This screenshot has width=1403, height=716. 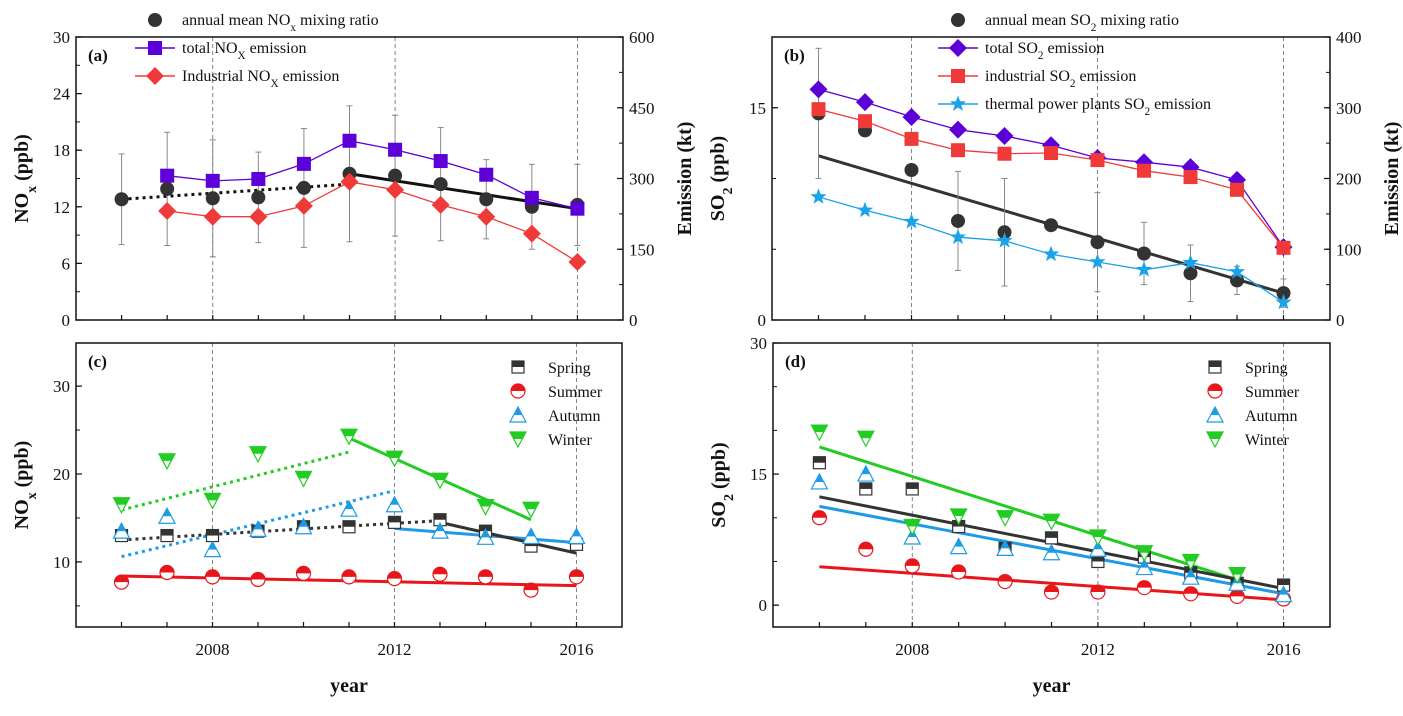 I want to click on y2-tick-label: 150, so click(x=642, y=249).